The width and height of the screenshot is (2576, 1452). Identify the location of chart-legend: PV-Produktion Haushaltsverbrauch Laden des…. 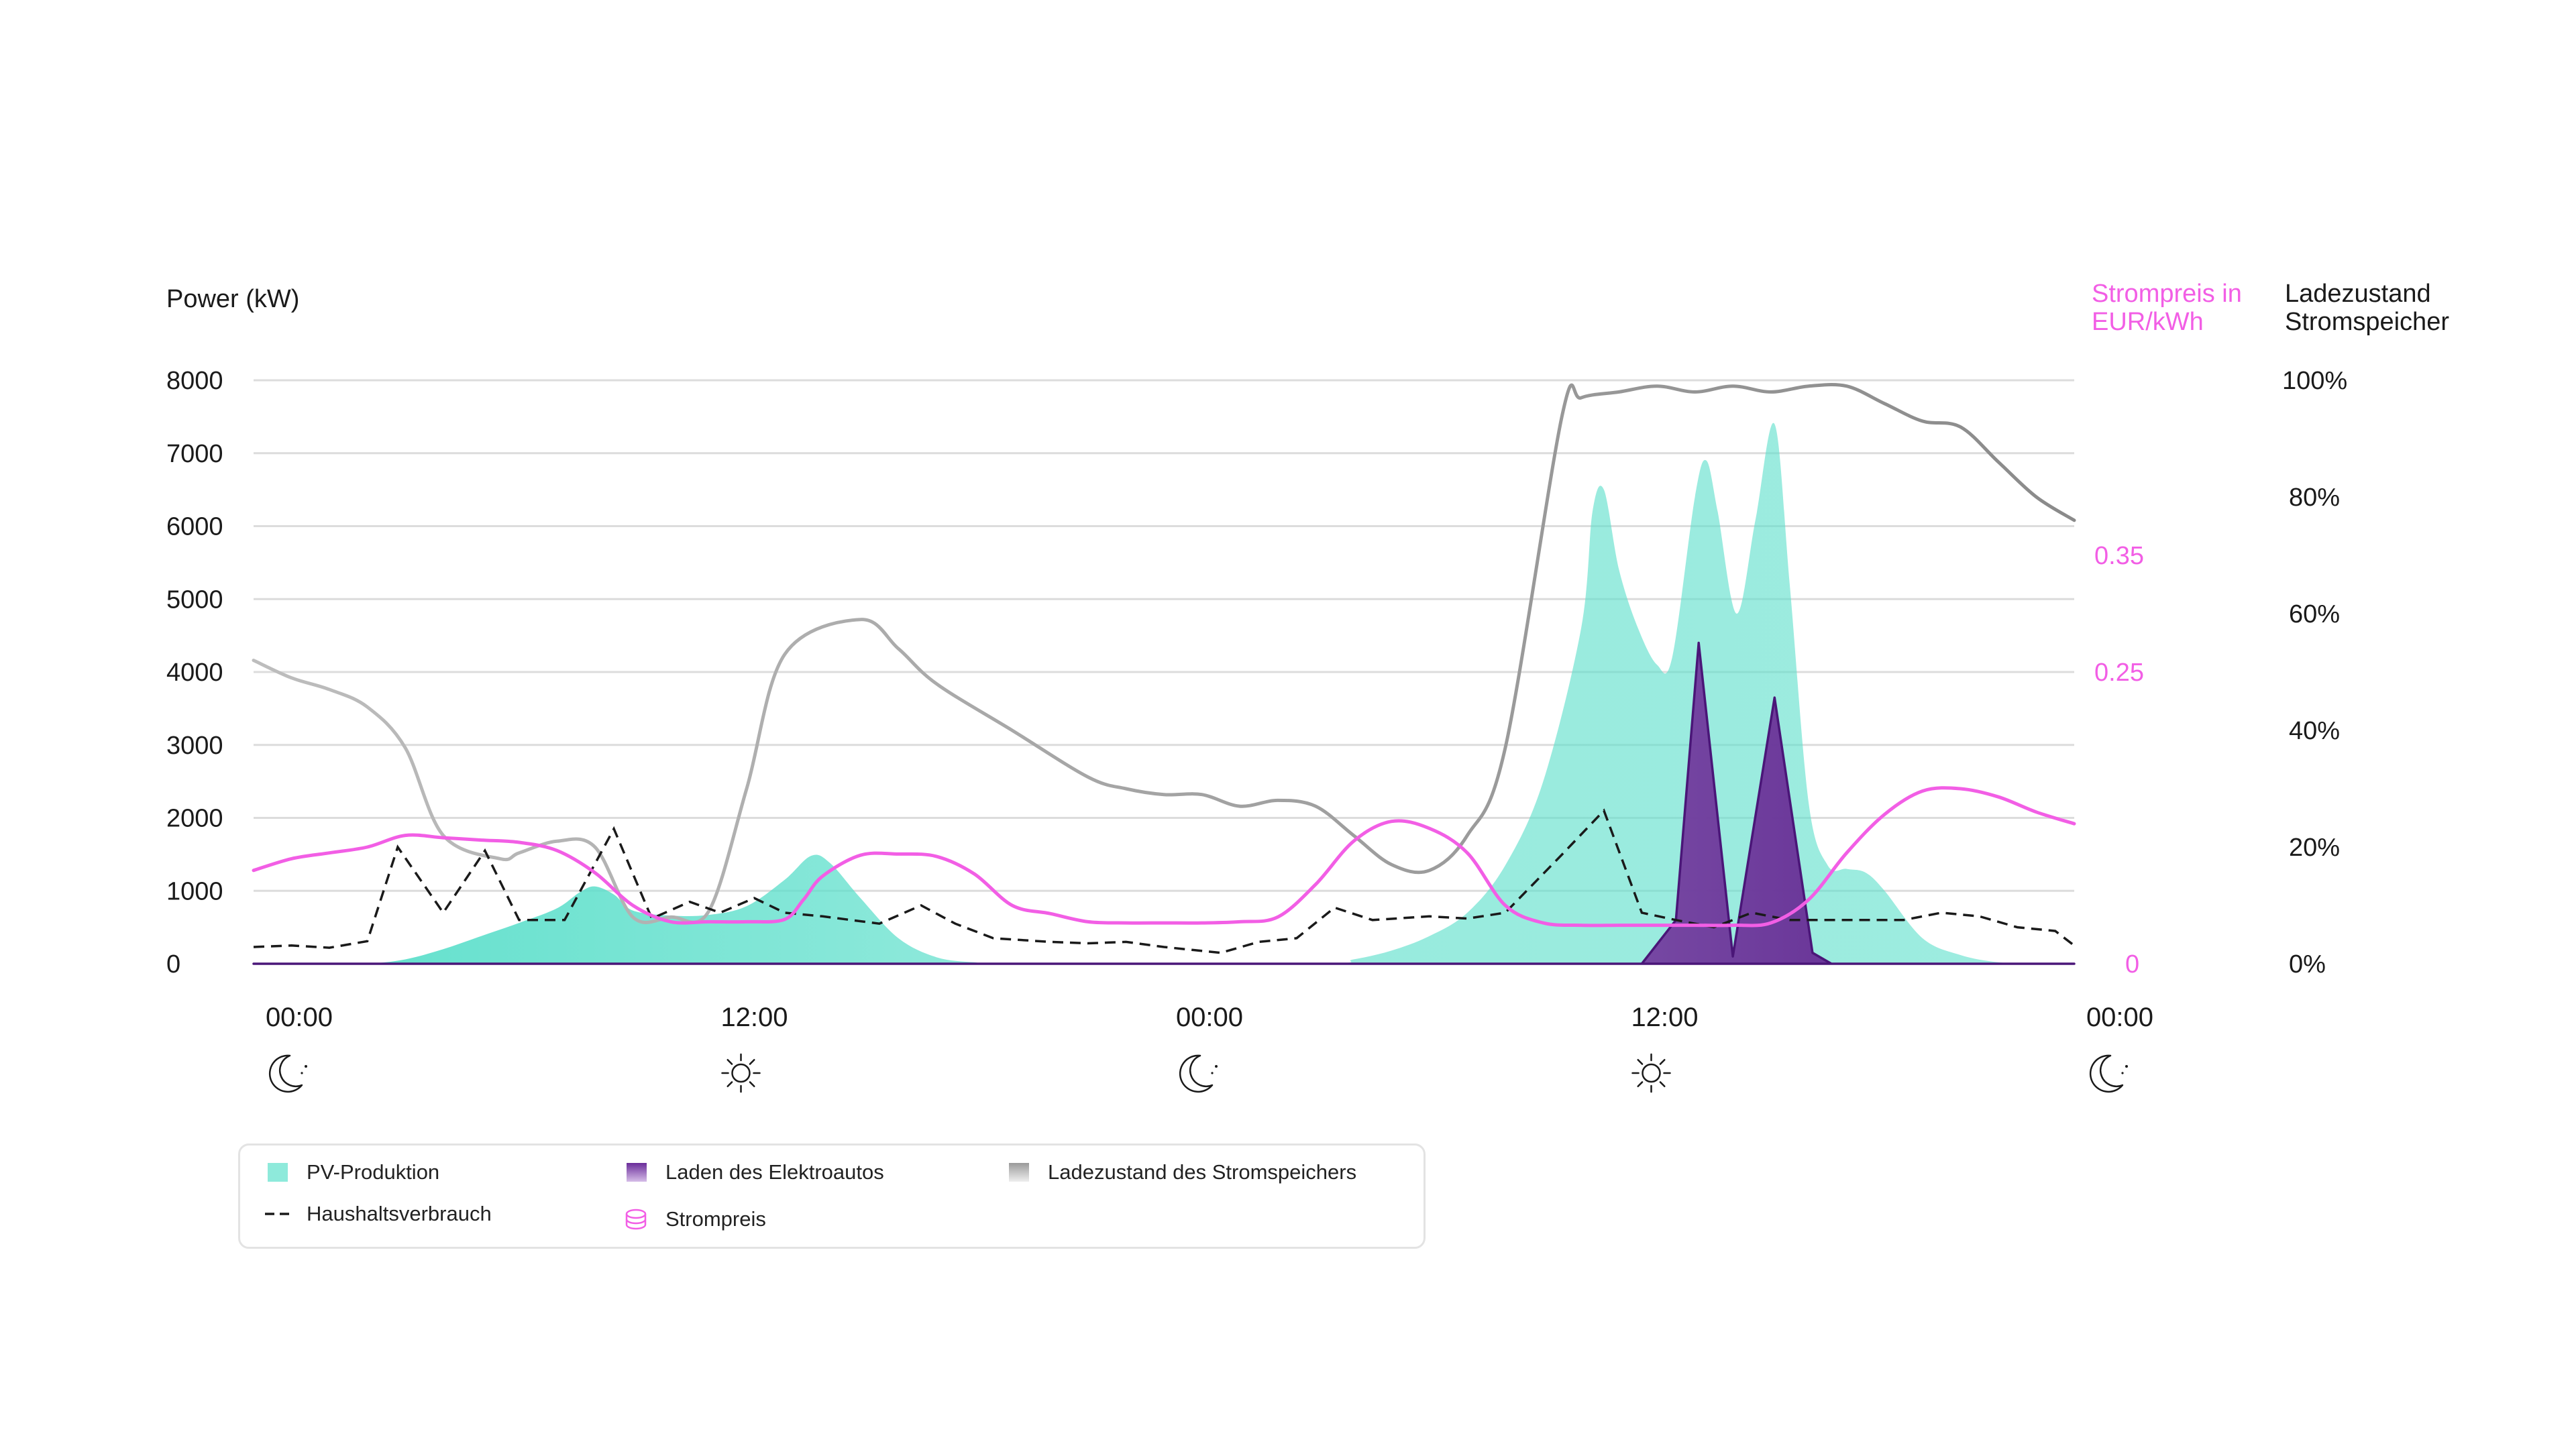
(832, 1196).